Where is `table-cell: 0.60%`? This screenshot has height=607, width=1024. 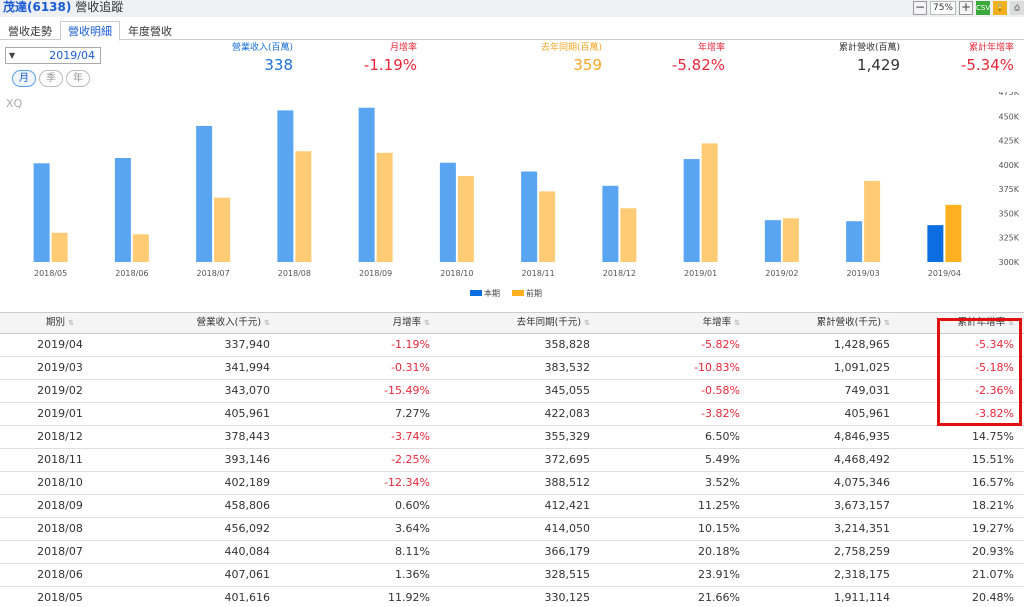 table-cell: 0.60% is located at coordinates (412, 505).